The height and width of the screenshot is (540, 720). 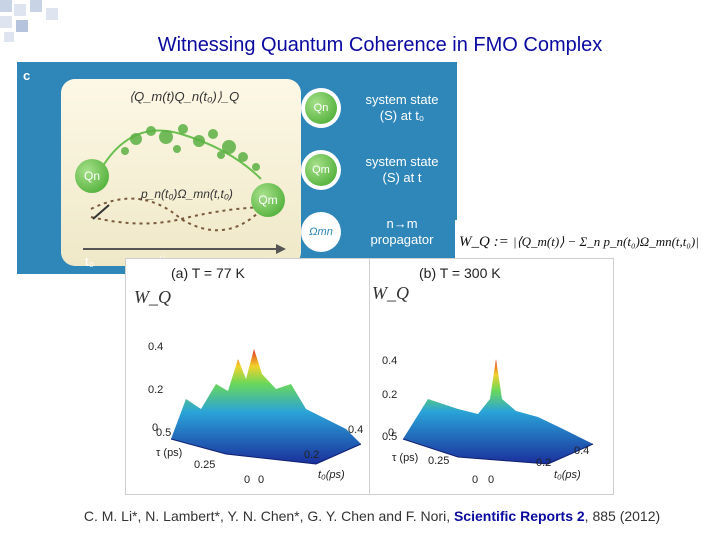 What do you see at coordinates (475, 480) in the screenshot?
I see `plot-b-tautick-2: 0` at bounding box center [475, 480].